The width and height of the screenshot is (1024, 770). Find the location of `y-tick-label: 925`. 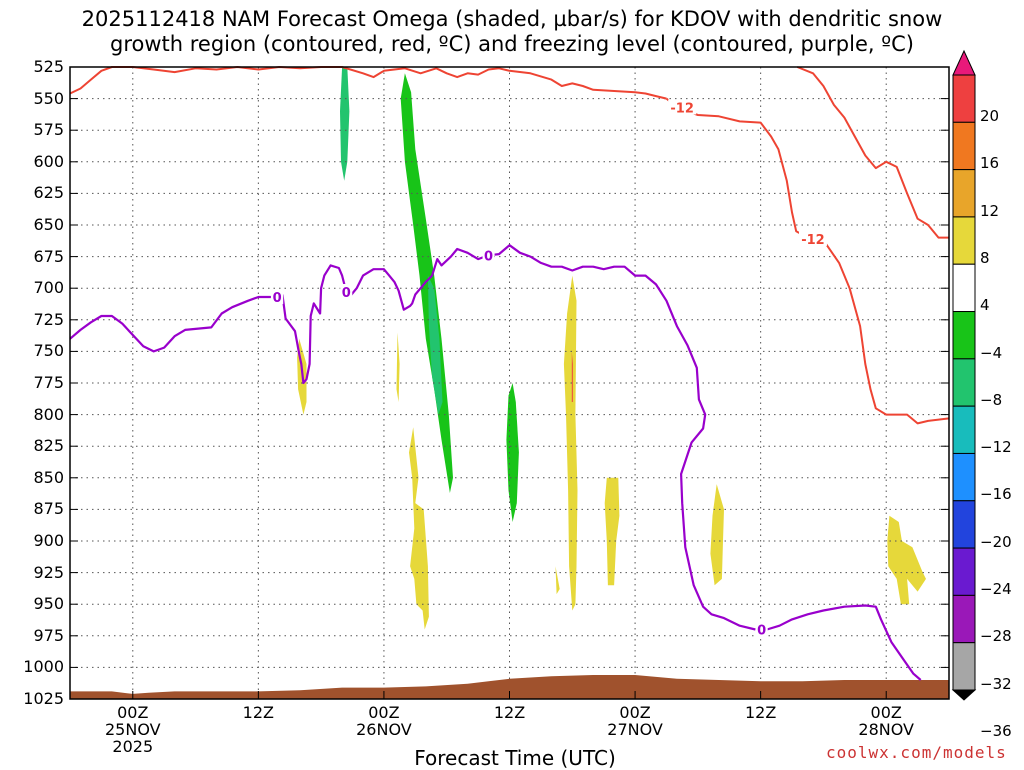

y-tick-label: 925 is located at coordinates (48, 572).